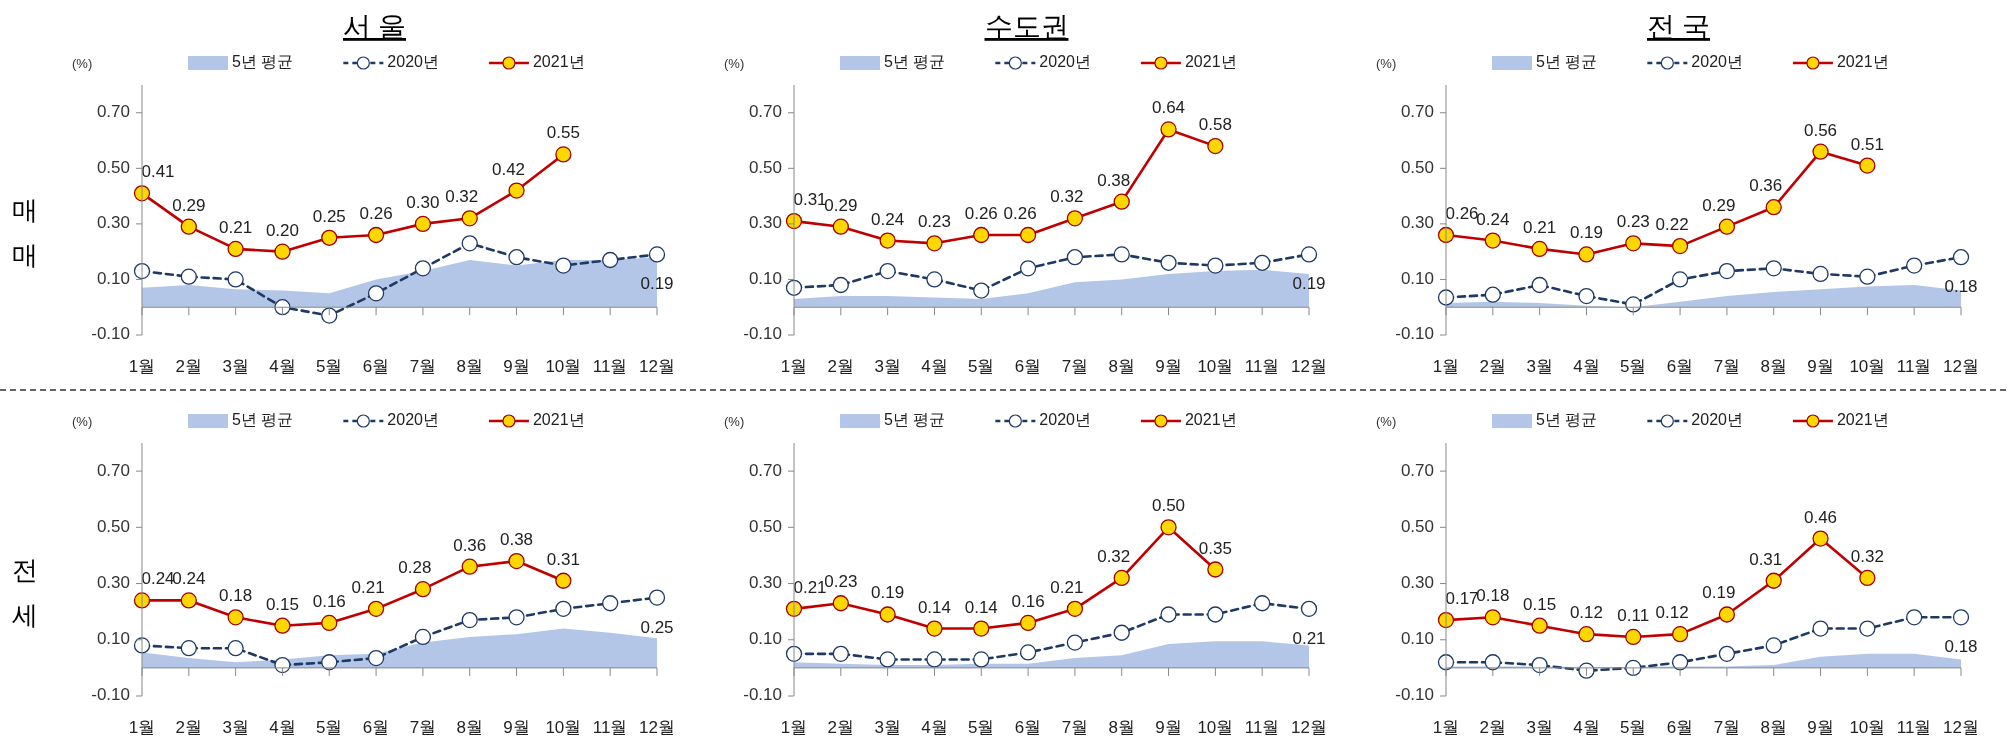 The image size is (2008, 741). Describe the element at coordinates (469, 366) in the screenshot. I see `x-tick-label: 8월` at that location.